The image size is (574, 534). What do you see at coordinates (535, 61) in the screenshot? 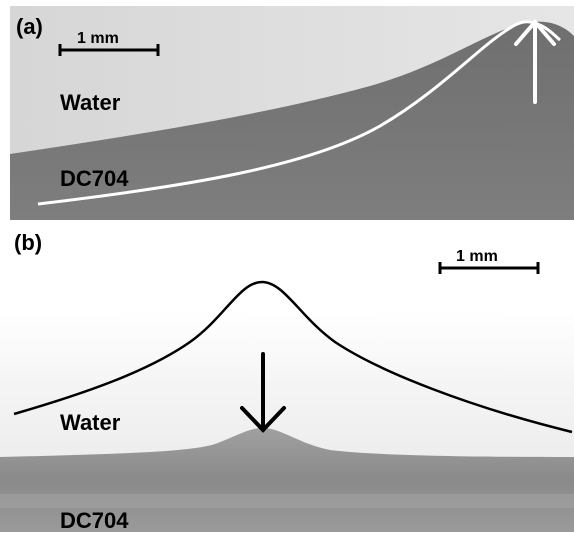
I see `up-arrow-icon` at bounding box center [535, 61].